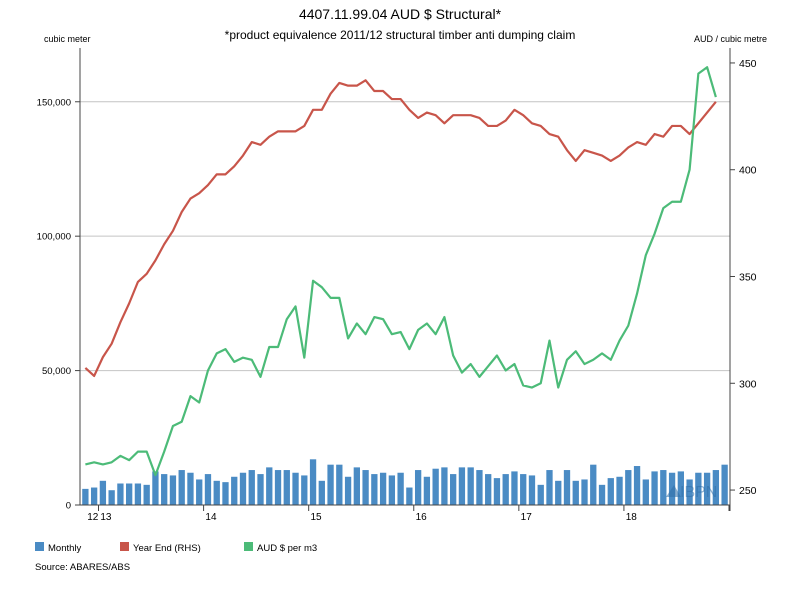 This screenshot has width=800, height=600. What do you see at coordinates (93, 517) in the screenshot?
I see `x-tick-label: 12` at bounding box center [93, 517].